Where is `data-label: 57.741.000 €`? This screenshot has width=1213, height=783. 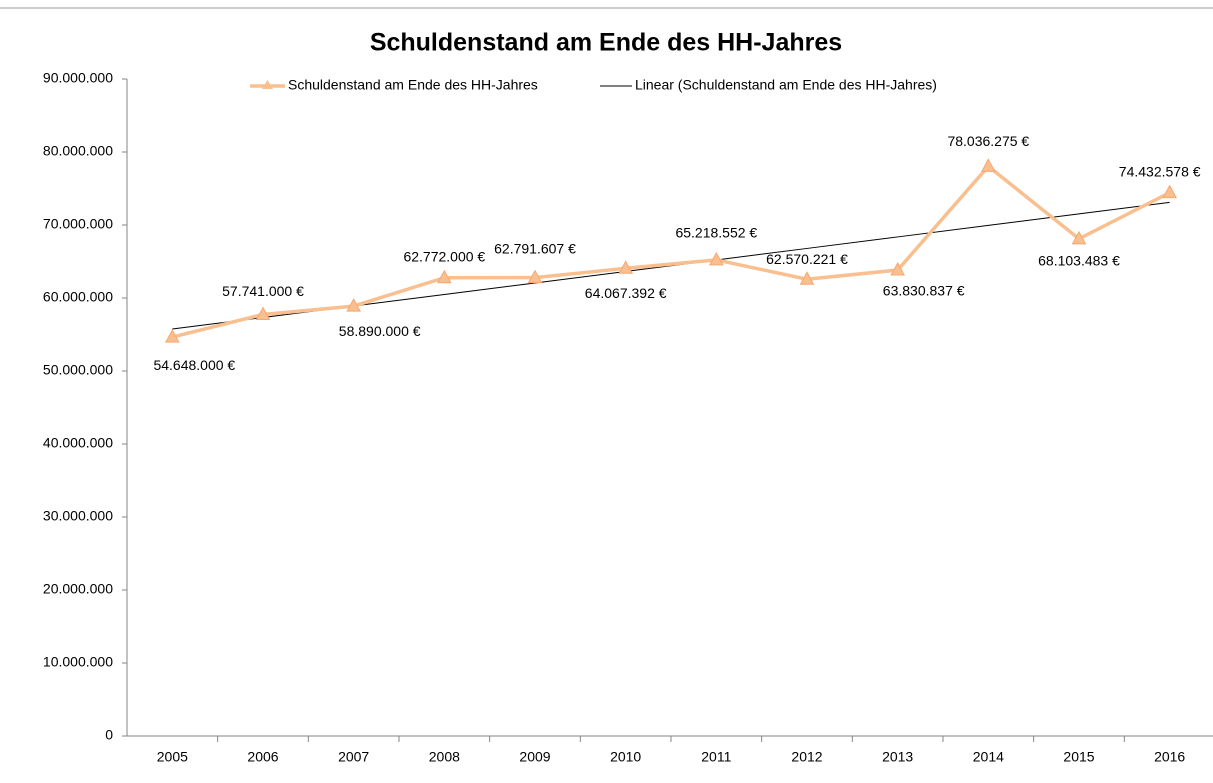
data-label: 57.741.000 € is located at coordinates (263, 291).